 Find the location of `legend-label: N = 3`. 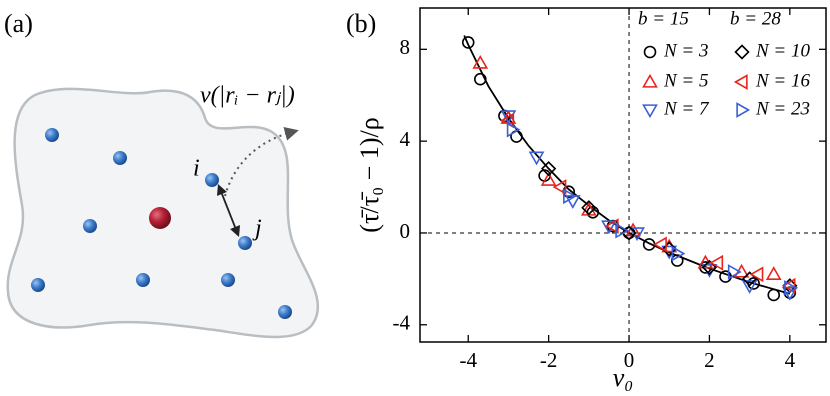

legend-label: N = 3 is located at coordinates (686, 50).